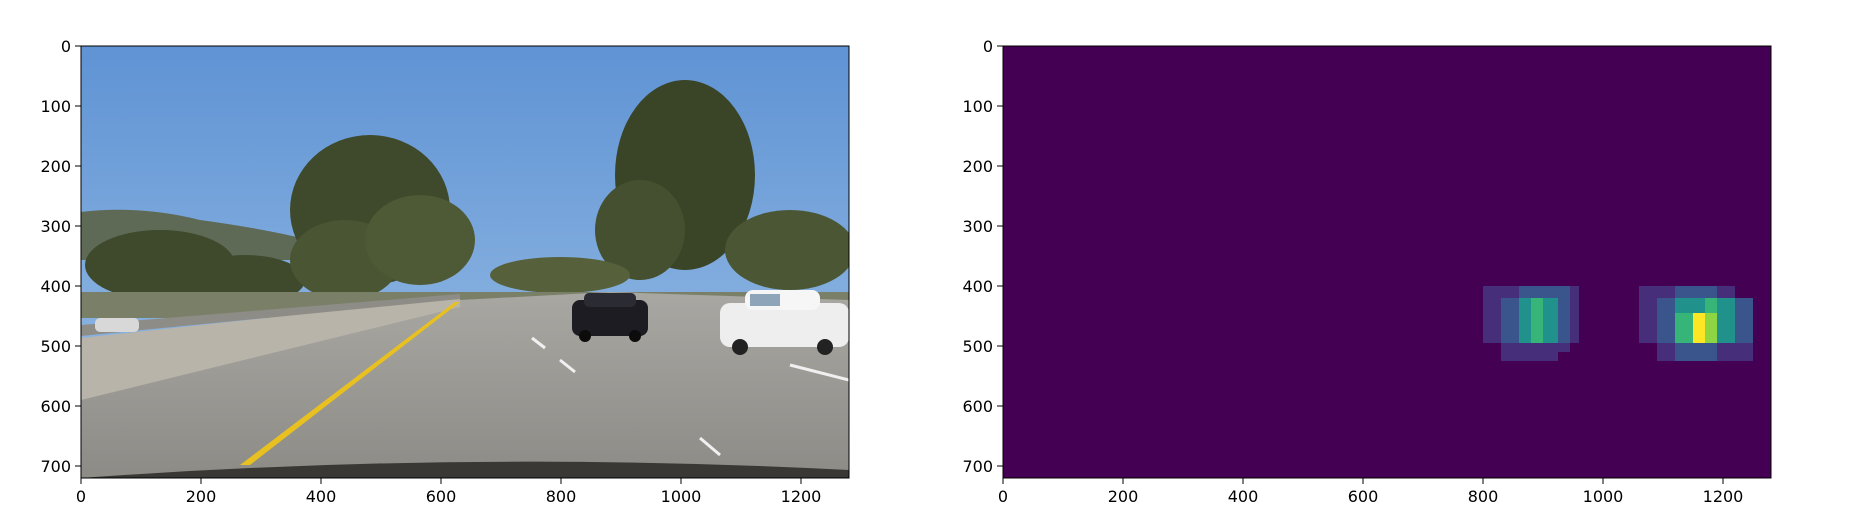 The image size is (1862, 532). I want to click on trees-left, so click(280, 220).